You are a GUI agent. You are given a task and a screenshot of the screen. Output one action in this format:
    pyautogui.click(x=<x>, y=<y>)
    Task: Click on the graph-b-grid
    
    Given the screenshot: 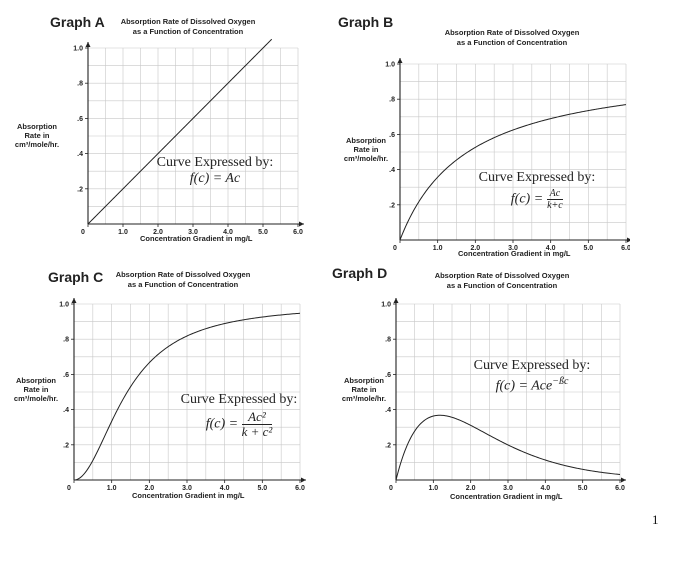 What is the action you would take?
    pyautogui.click(x=513, y=151)
    